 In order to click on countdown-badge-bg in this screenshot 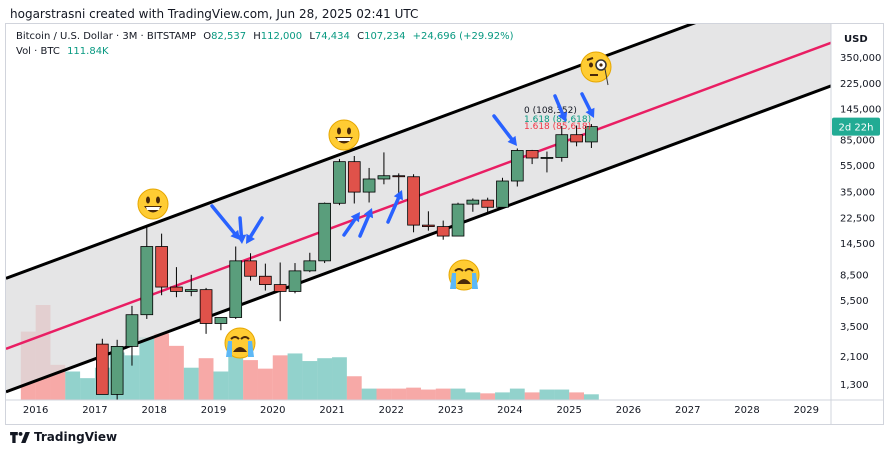, I will do `click(856, 126)`.